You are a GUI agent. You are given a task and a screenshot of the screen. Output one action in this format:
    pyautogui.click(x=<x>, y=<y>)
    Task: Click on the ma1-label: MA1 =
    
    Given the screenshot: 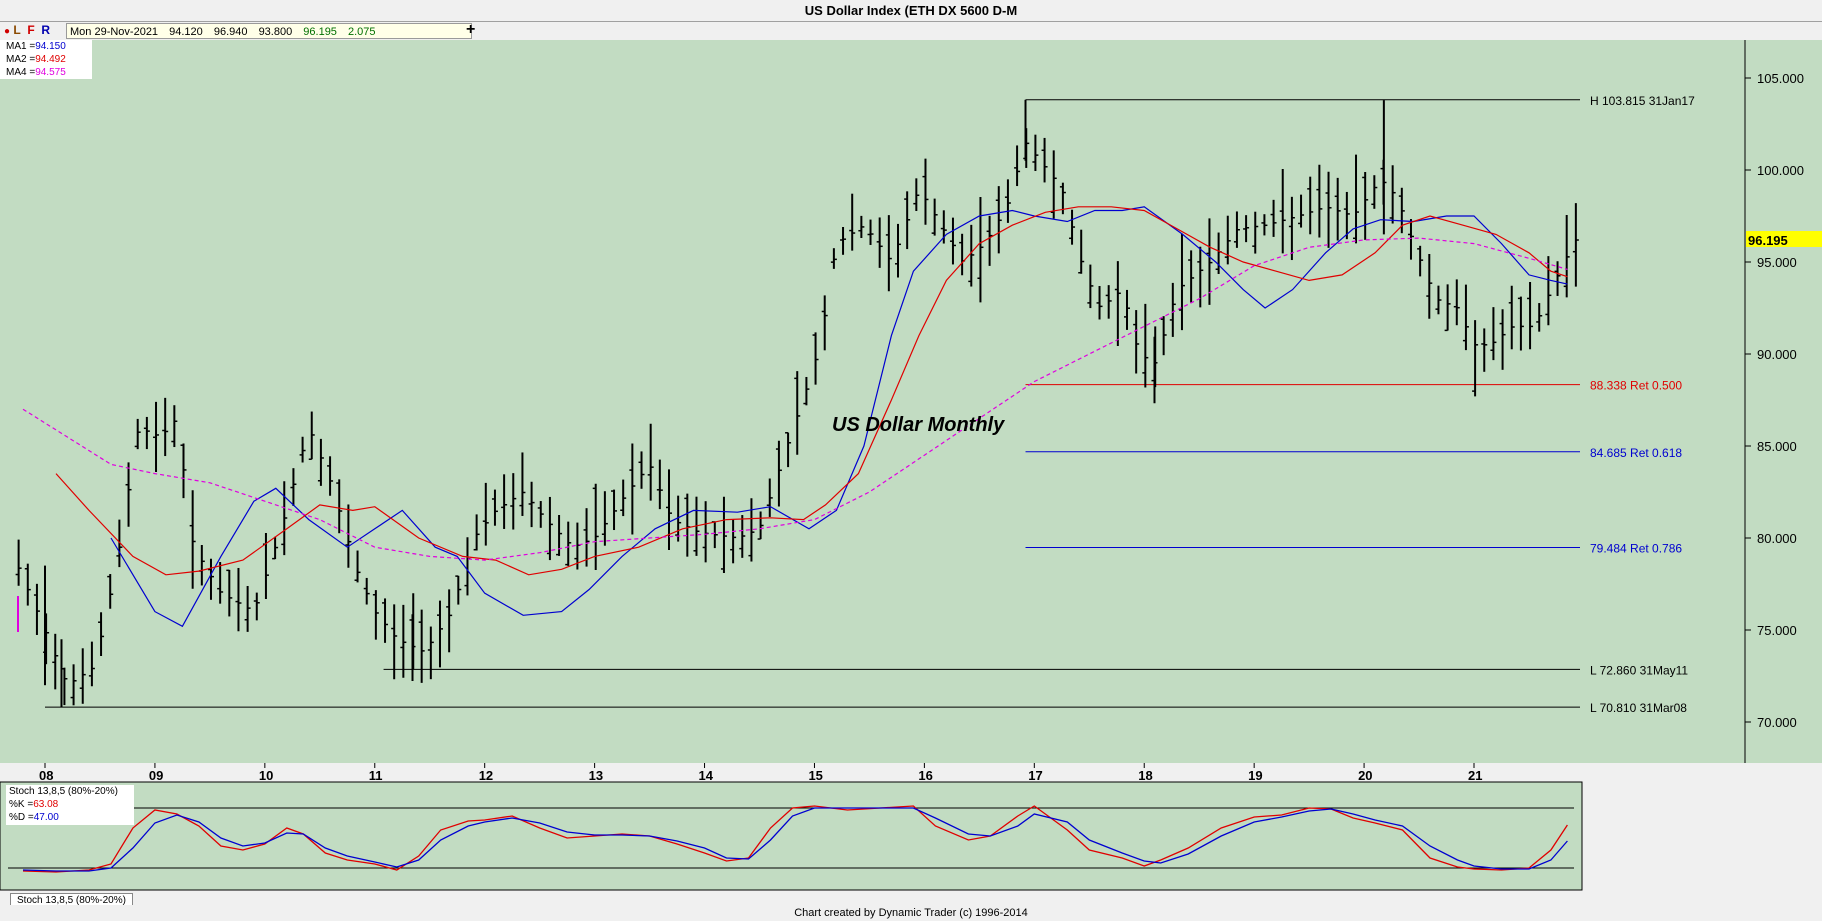 What is the action you would take?
    pyautogui.click(x=21, y=46)
    